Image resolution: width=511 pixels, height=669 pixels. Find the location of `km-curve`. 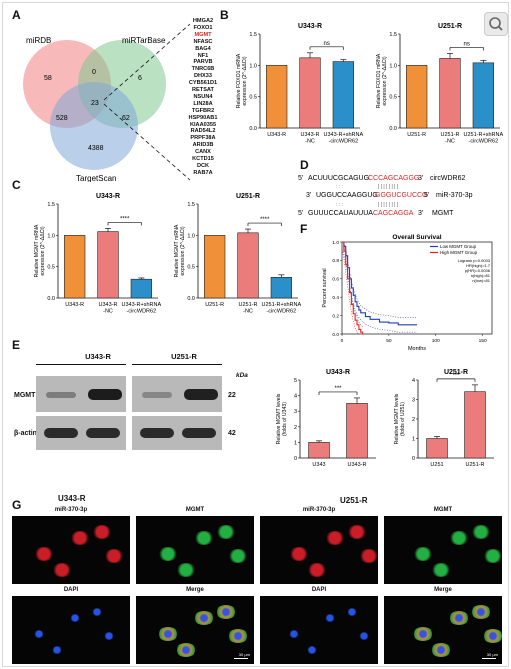

km-curve is located at coordinates (353, 287).